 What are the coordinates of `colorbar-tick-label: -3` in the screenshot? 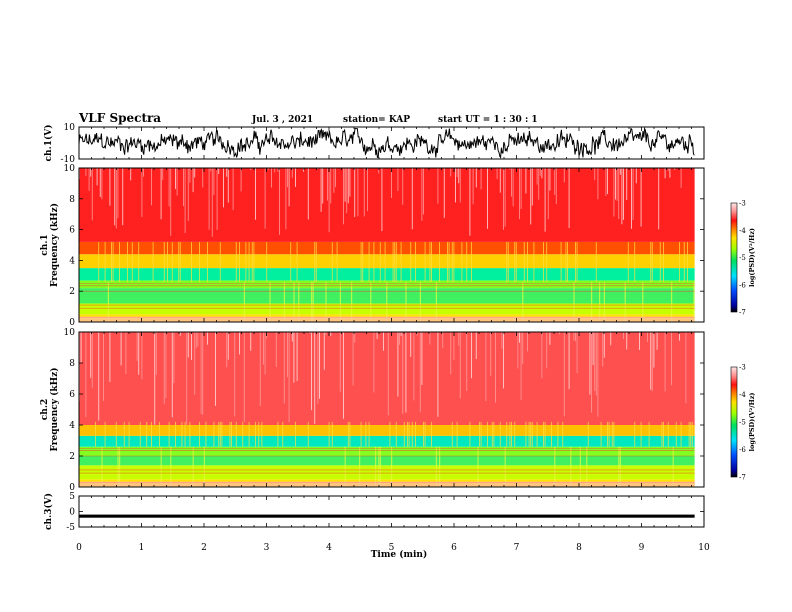 It's located at (742, 368).